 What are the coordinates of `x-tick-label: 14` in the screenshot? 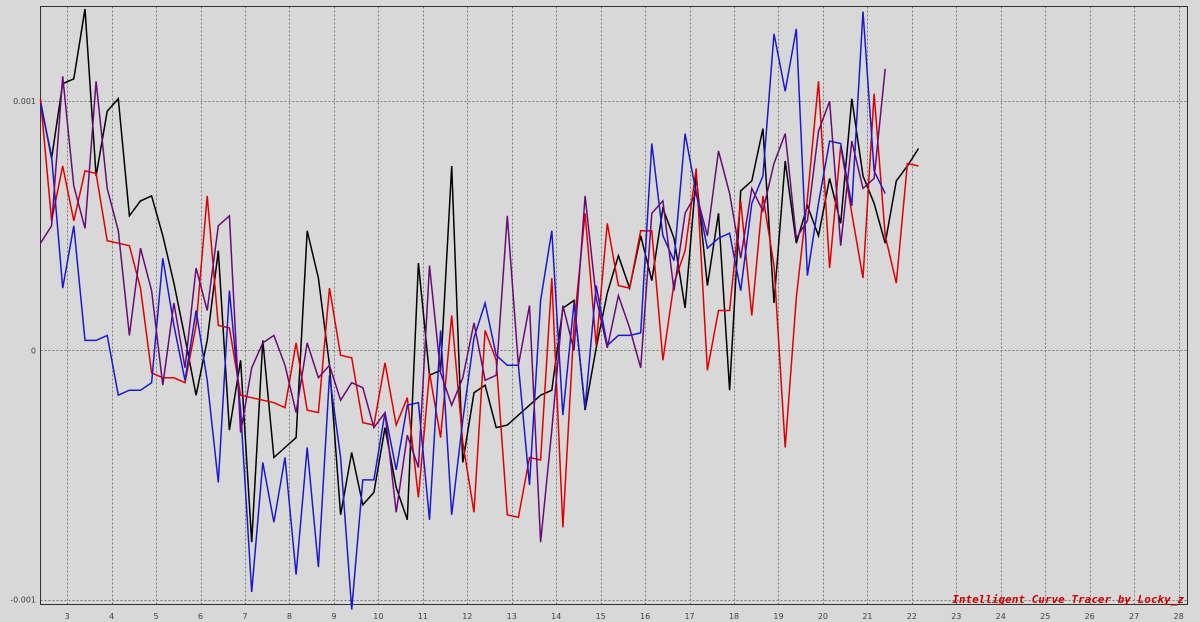 It's located at (556, 616).